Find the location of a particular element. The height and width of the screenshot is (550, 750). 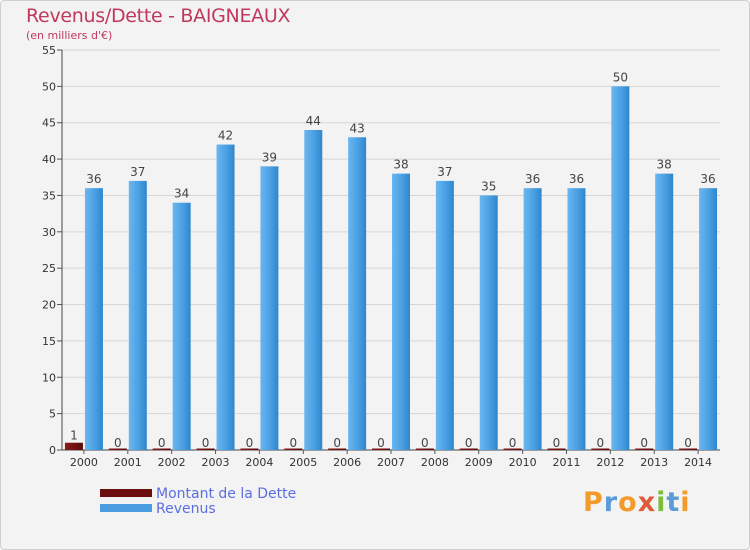

y-tick-label: 30 is located at coordinates (49, 232).